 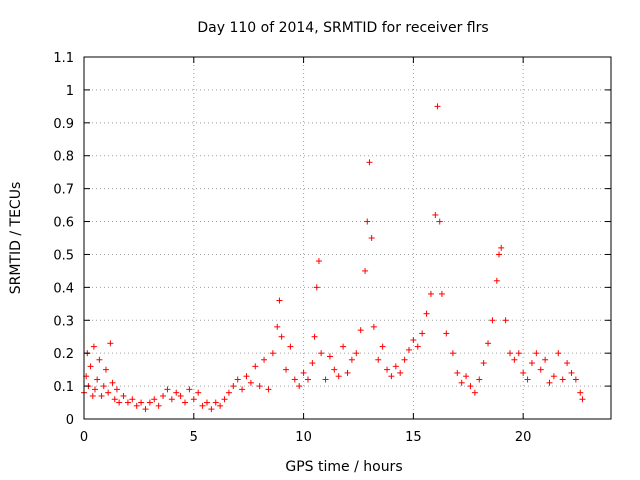 What do you see at coordinates (84, 437) in the screenshot?
I see `x-tick-label: 0` at bounding box center [84, 437].